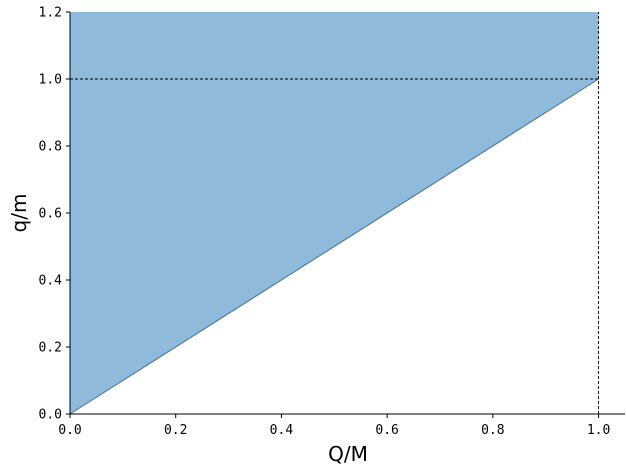 Image resolution: width=626 pixels, height=466 pixels. I want to click on x-tick-label: 0.4, so click(282, 430).